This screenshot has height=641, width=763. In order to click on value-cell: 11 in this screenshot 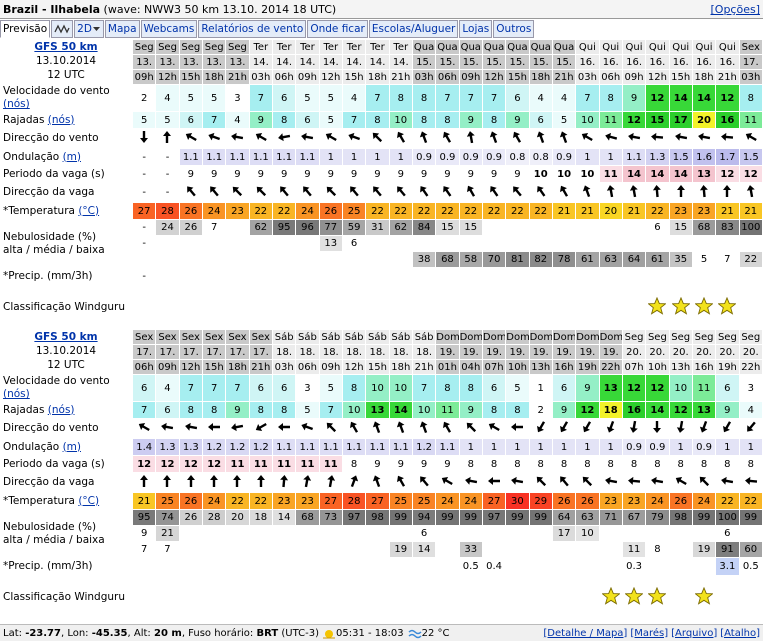, I will do `click(611, 120)`.